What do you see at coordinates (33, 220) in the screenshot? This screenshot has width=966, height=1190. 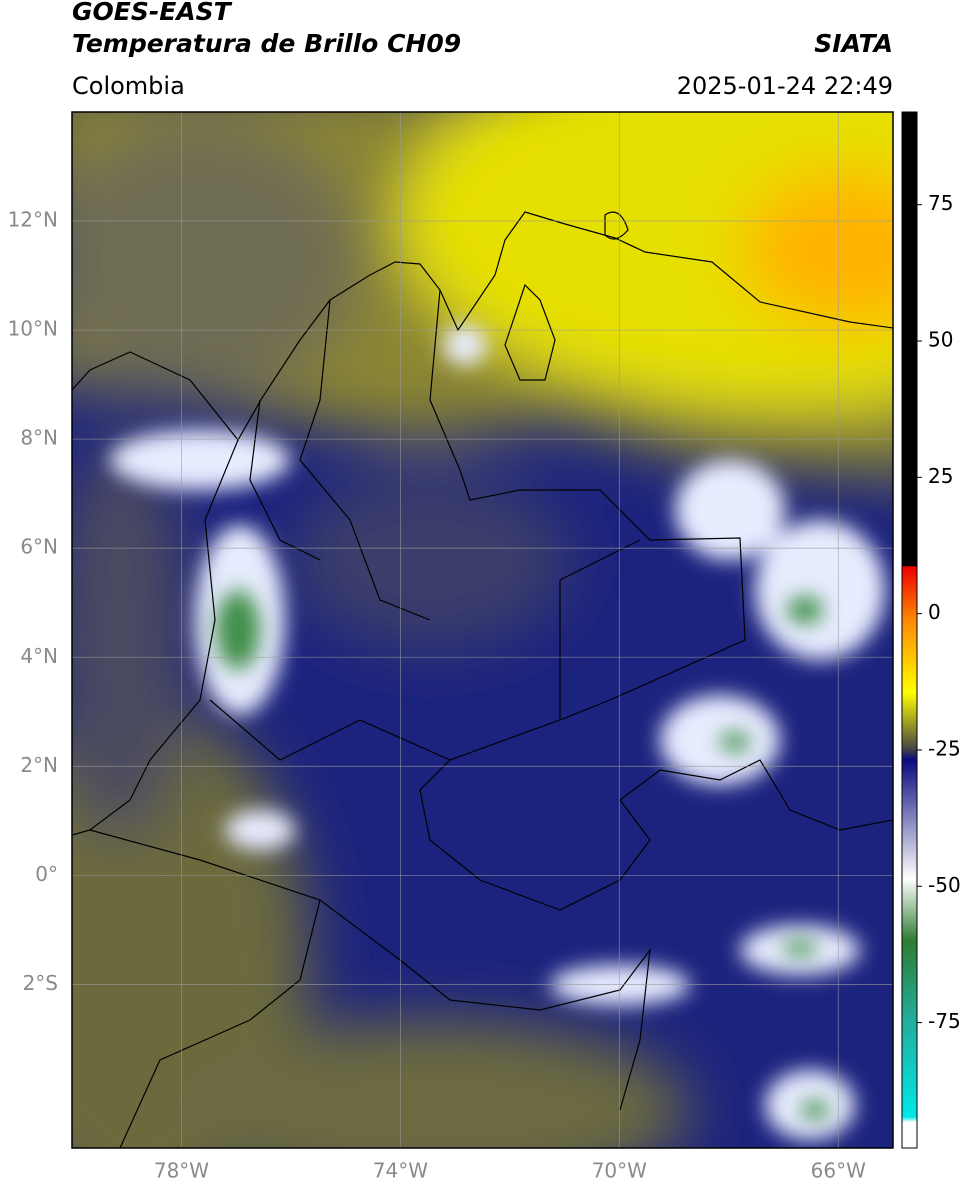 I see `y-tick-label: 12°N` at bounding box center [33, 220].